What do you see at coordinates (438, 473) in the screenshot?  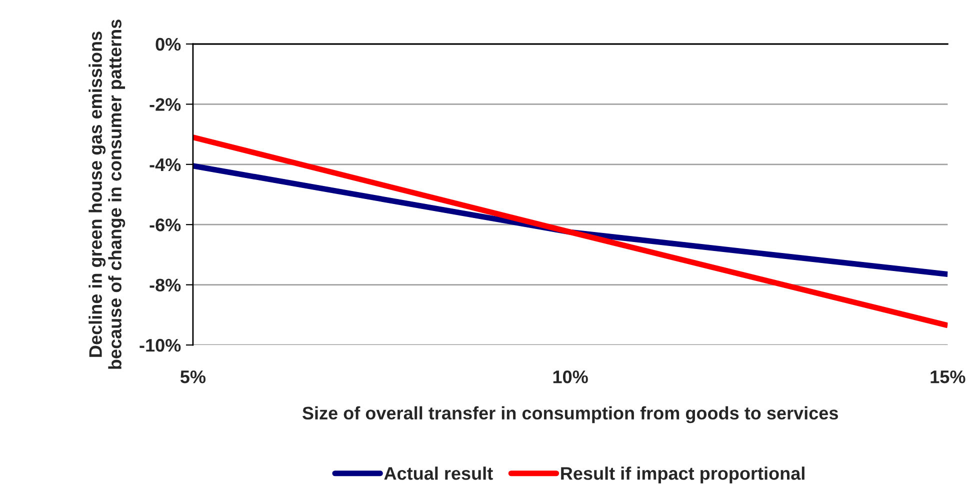 I see `legend-label: Actual result` at bounding box center [438, 473].